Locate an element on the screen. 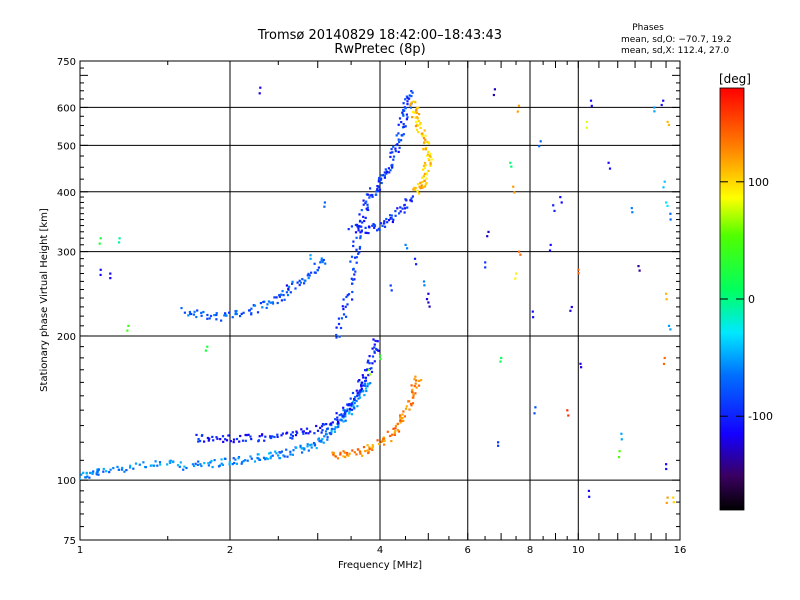  y-axis-label: Stationary phase Virtual Height [km] is located at coordinates (44, 300).